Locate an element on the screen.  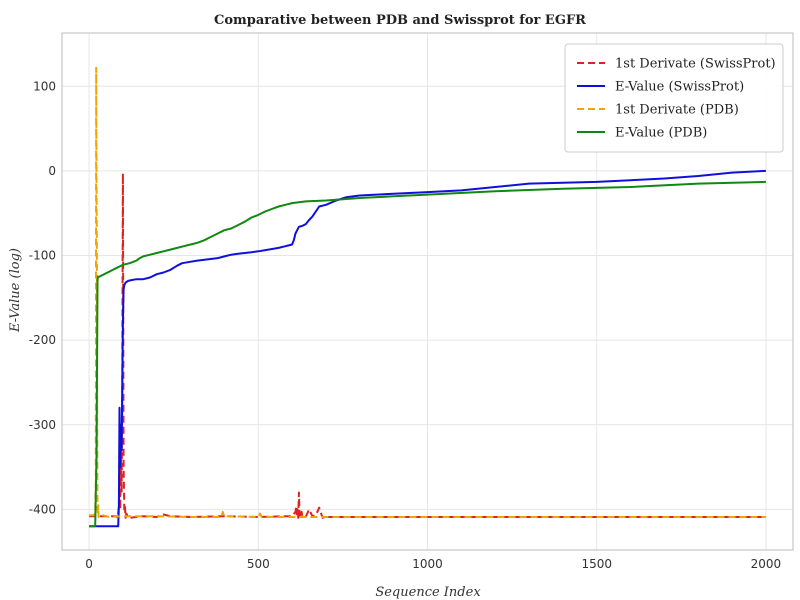
x-tick-label: 500 is located at coordinates (258, 564).